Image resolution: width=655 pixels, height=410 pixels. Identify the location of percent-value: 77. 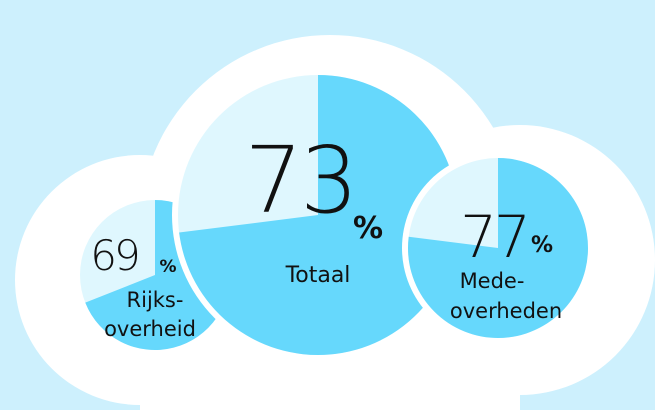
(494, 237).